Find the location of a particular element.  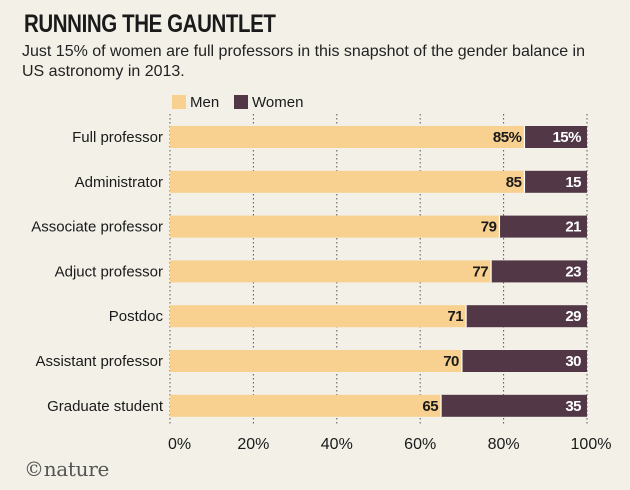

legend-label-women: Women is located at coordinates (277, 102).